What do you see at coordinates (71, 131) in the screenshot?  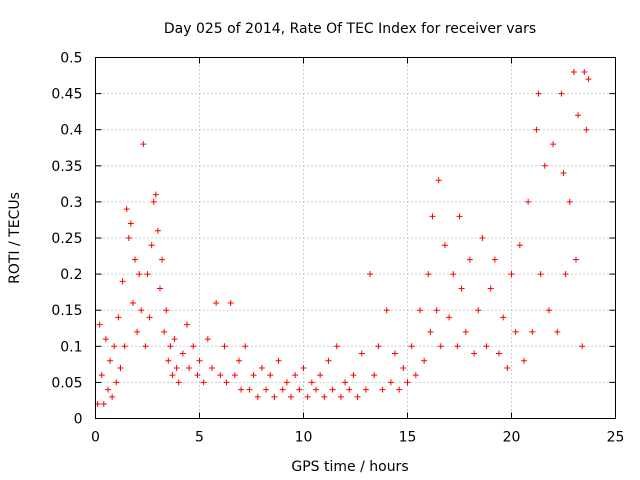 I see `y-tick-label: 0.4` at bounding box center [71, 131].